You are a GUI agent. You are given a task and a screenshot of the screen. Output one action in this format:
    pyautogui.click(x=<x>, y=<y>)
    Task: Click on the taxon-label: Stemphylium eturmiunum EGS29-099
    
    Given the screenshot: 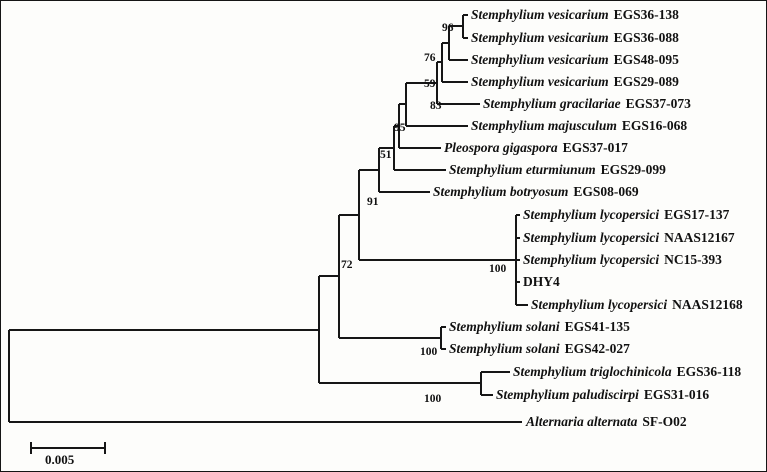 What is the action you would take?
    pyautogui.click(x=557, y=170)
    